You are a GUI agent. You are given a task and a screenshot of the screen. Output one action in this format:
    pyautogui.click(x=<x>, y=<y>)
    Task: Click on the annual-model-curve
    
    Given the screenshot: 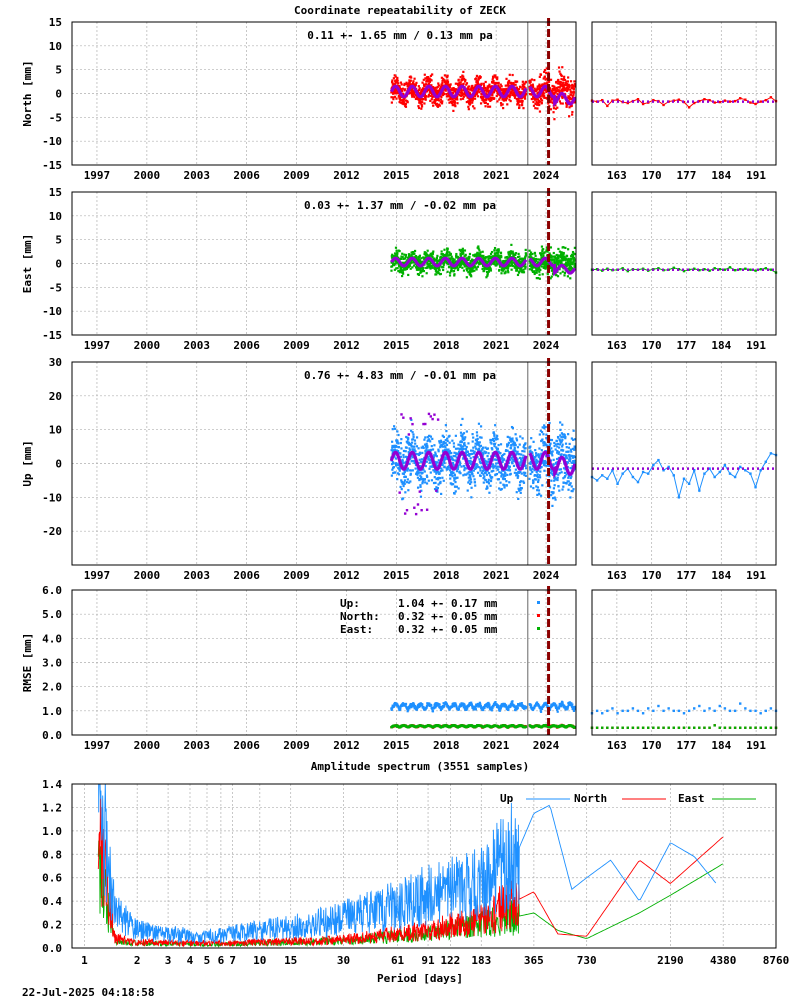 What is the action you would take?
    pyautogui.click(x=483, y=266)
    